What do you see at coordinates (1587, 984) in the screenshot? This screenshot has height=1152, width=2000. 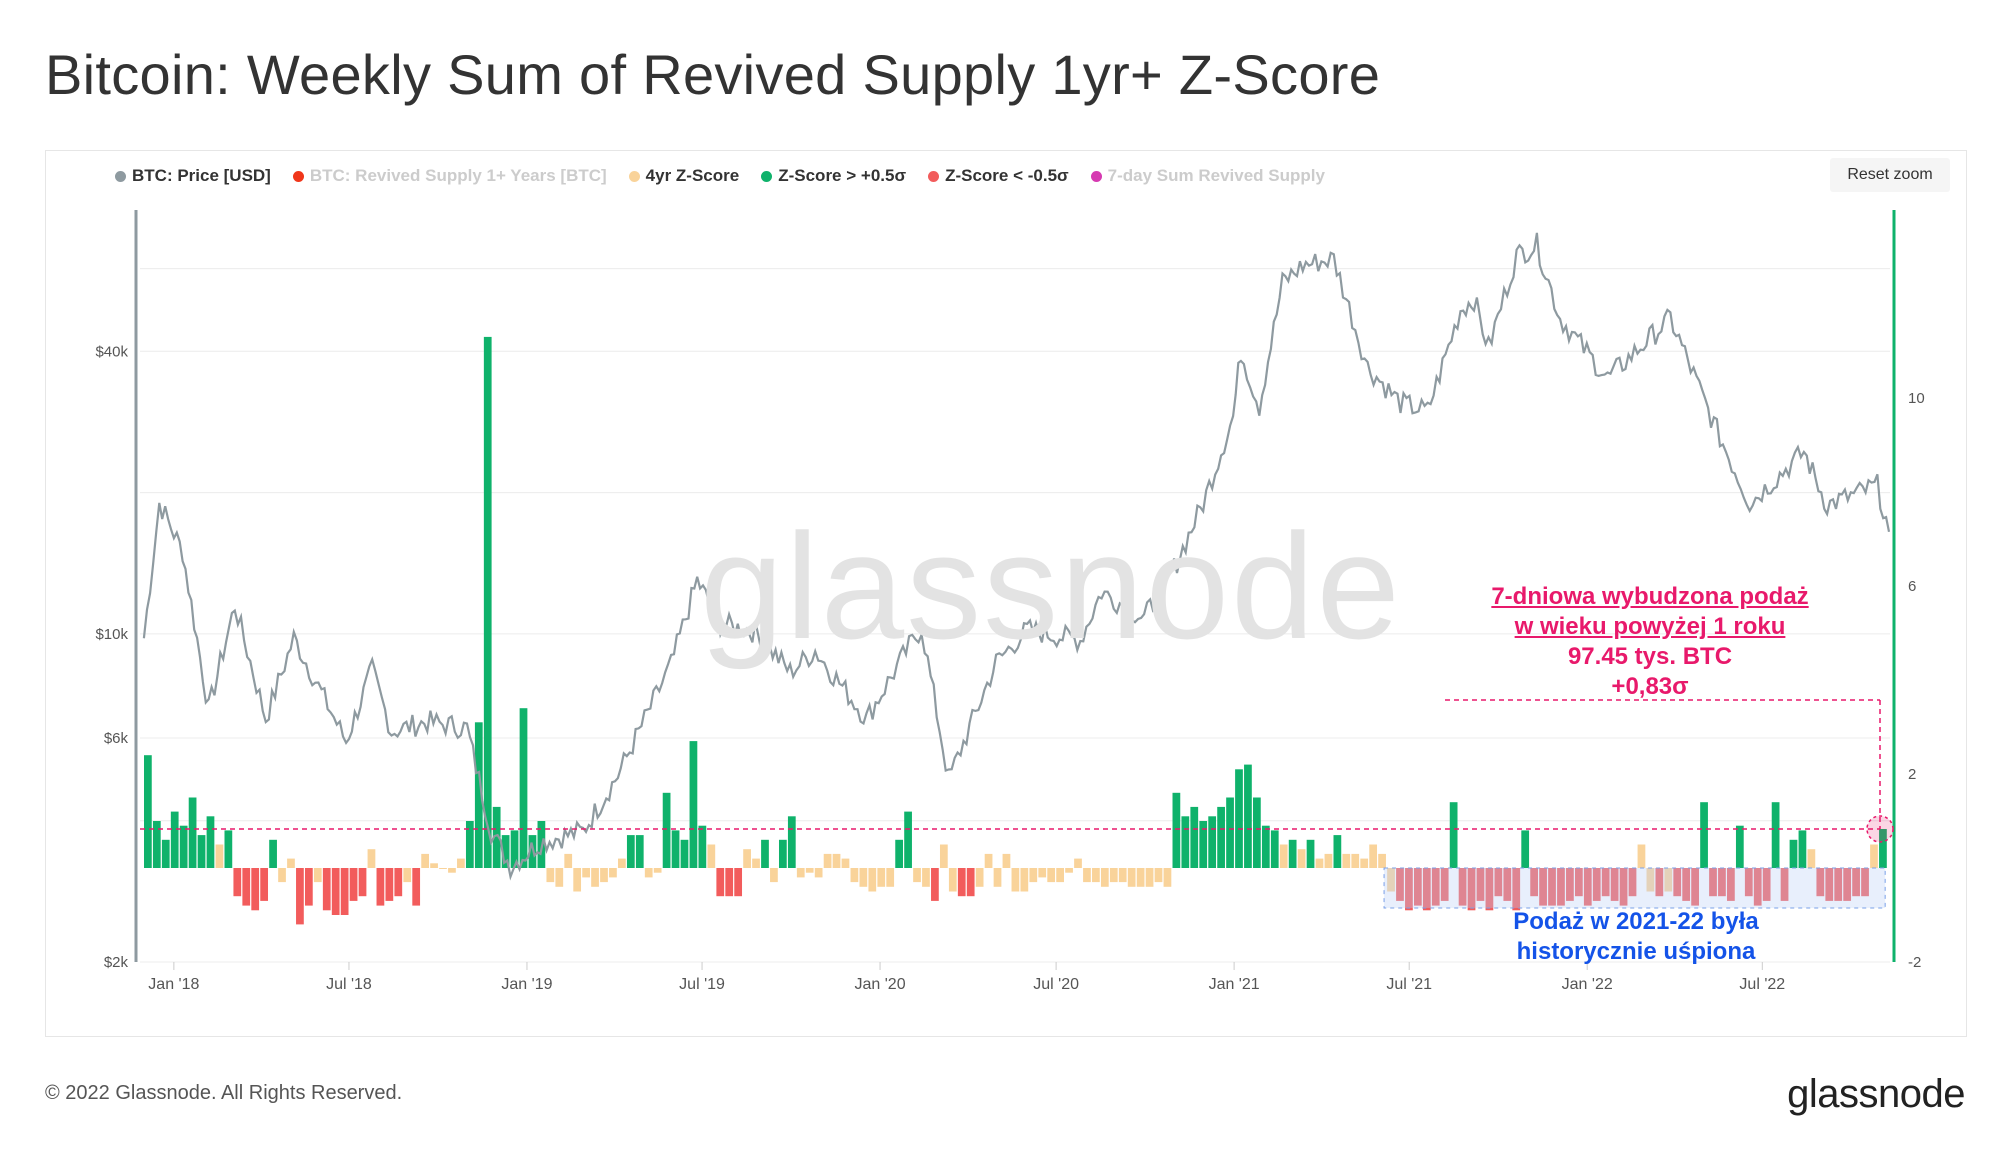 I see `x-tick-label: Jan '22` at bounding box center [1587, 984].